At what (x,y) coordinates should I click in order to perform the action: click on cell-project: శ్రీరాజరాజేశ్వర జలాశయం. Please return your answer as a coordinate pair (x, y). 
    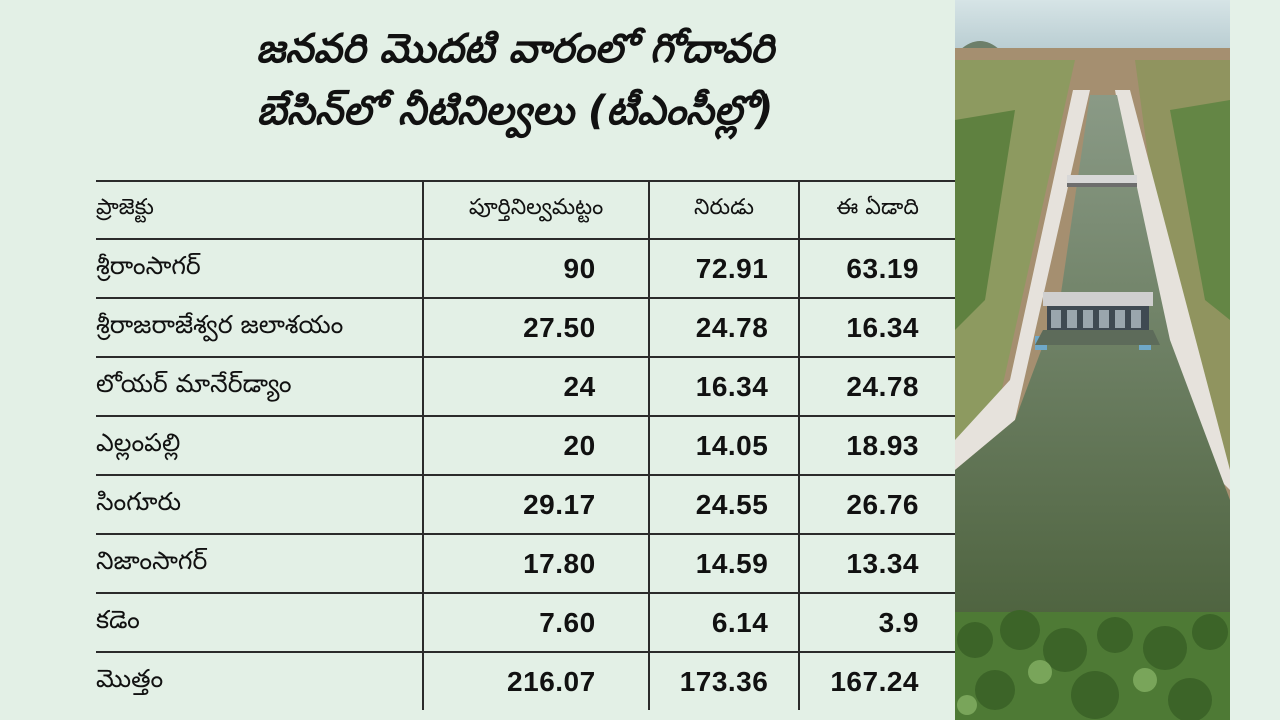
    Looking at the image, I should click on (260, 327).